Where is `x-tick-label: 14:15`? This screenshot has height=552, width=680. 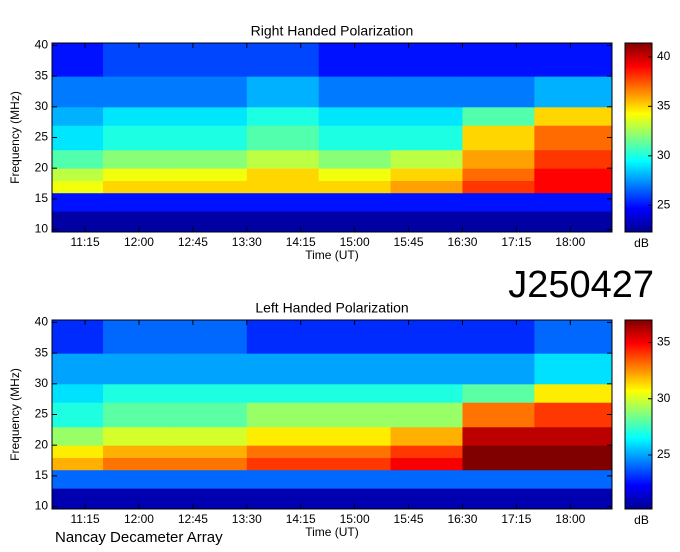
x-tick-label: 14:15 is located at coordinates (301, 519).